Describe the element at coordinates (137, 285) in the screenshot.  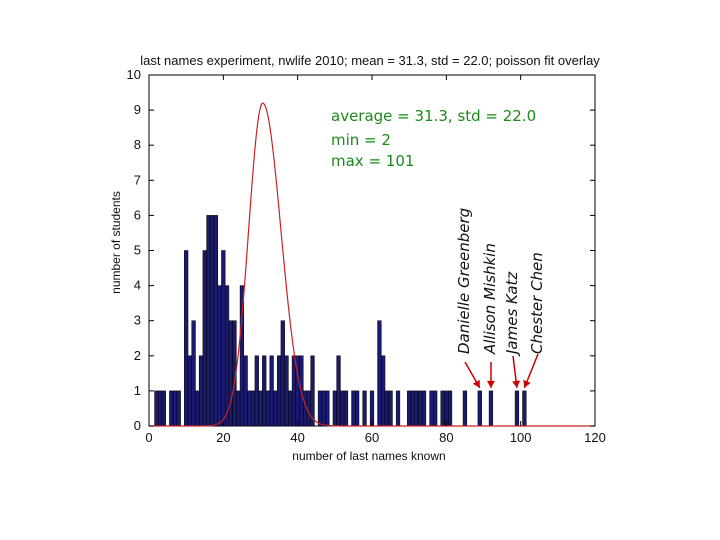
I see `y-tick-label: 4` at that location.